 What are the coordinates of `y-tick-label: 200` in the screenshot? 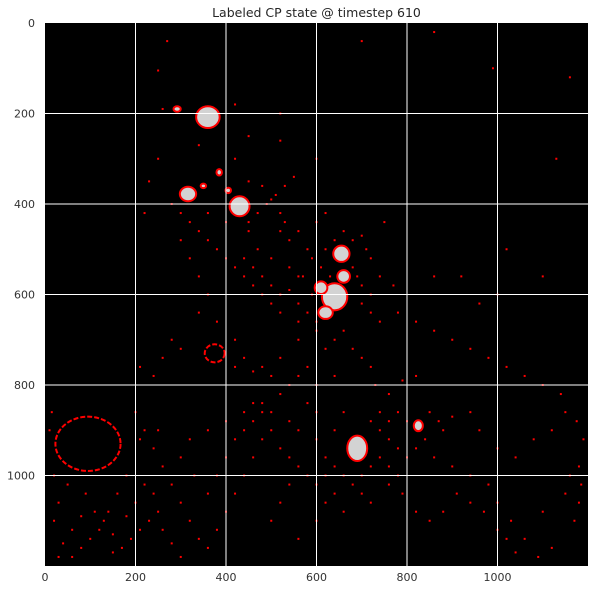 It's located at (24, 114).